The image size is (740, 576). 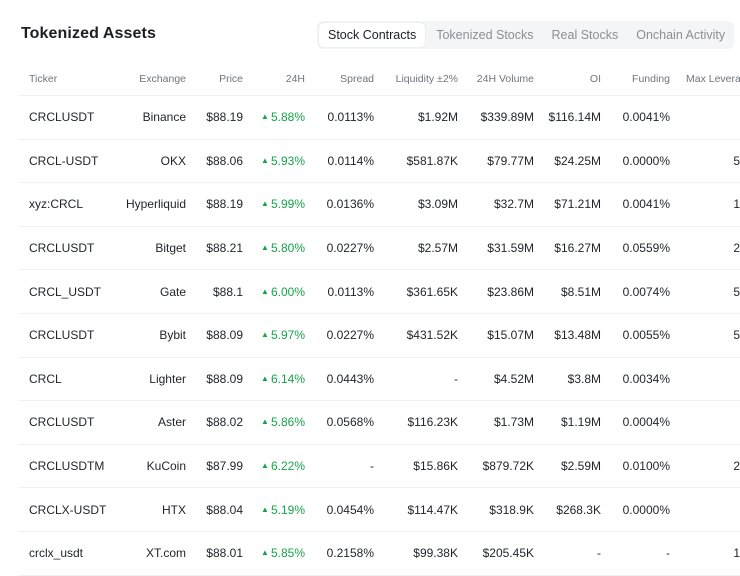 I want to click on price-cell: $88.02, so click(x=224, y=422).